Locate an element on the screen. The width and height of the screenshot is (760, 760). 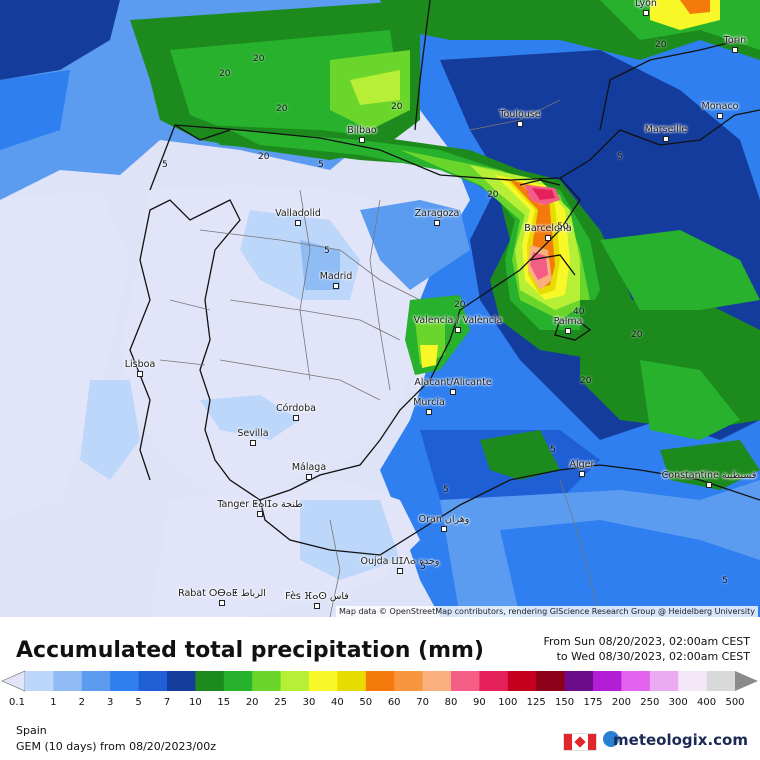
colorbar-tick-label: 125 is located at coordinates (536, 702).